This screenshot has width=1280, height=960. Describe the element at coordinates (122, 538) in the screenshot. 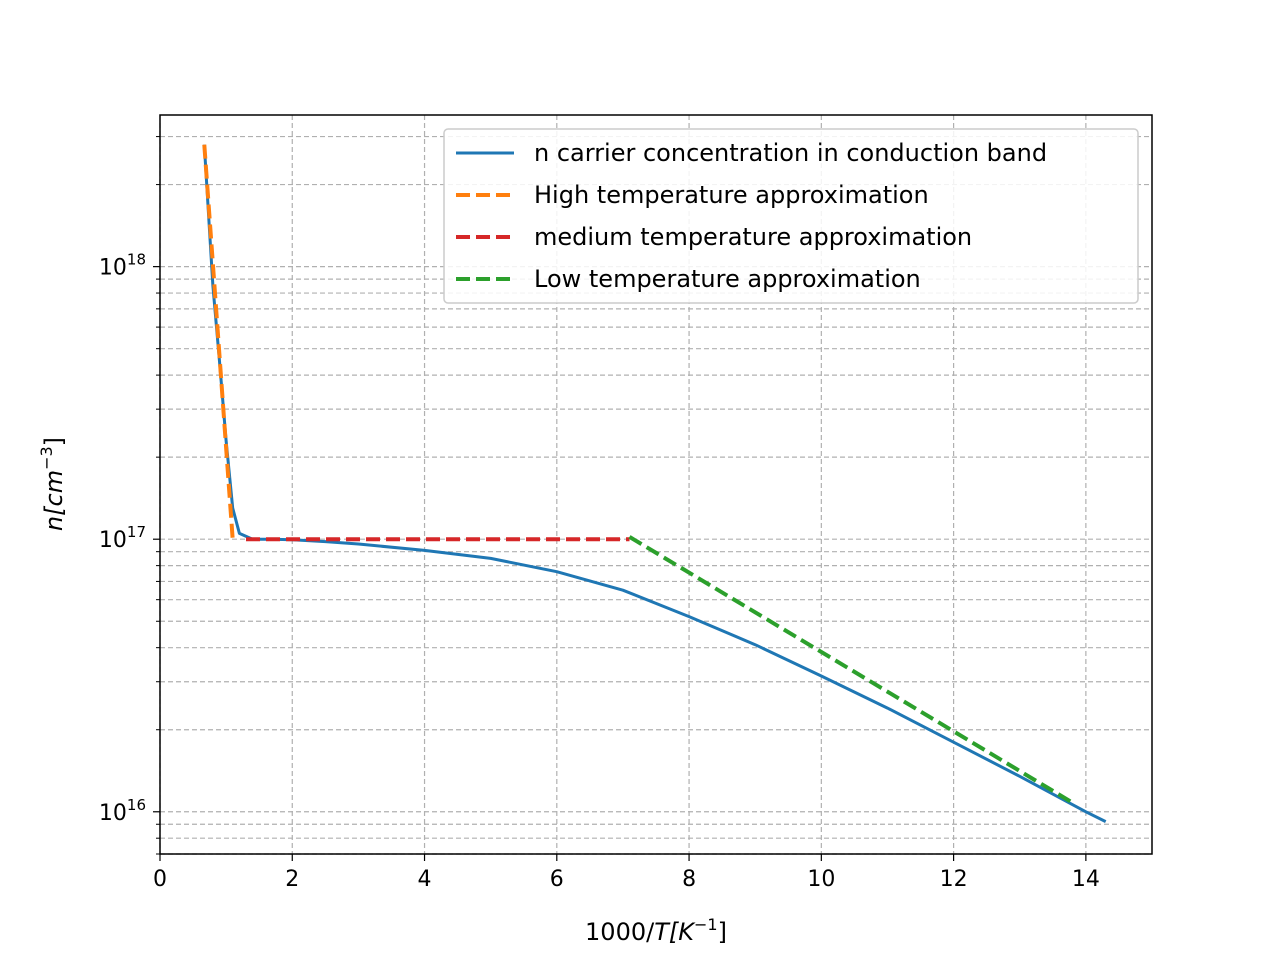

I see `y-tick-label: 1017` at that location.